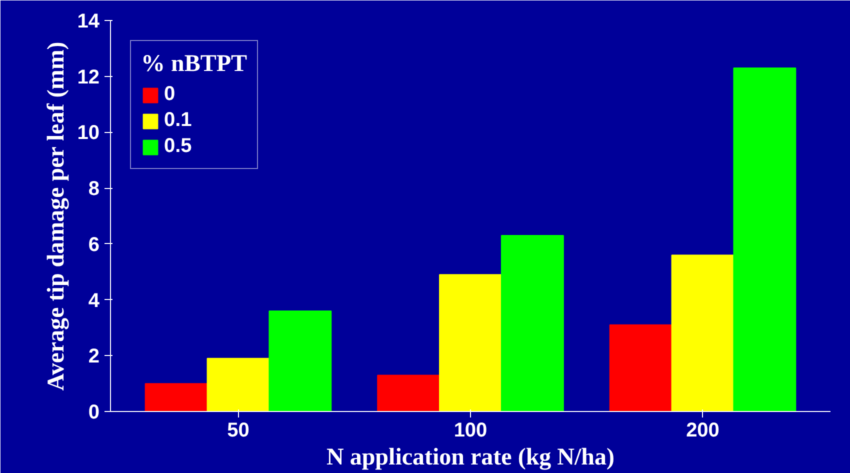 The image size is (850, 473). What do you see at coordinates (178, 146) in the screenshot?
I see `legend-label: 0.5` at bounding box center [178, 146].